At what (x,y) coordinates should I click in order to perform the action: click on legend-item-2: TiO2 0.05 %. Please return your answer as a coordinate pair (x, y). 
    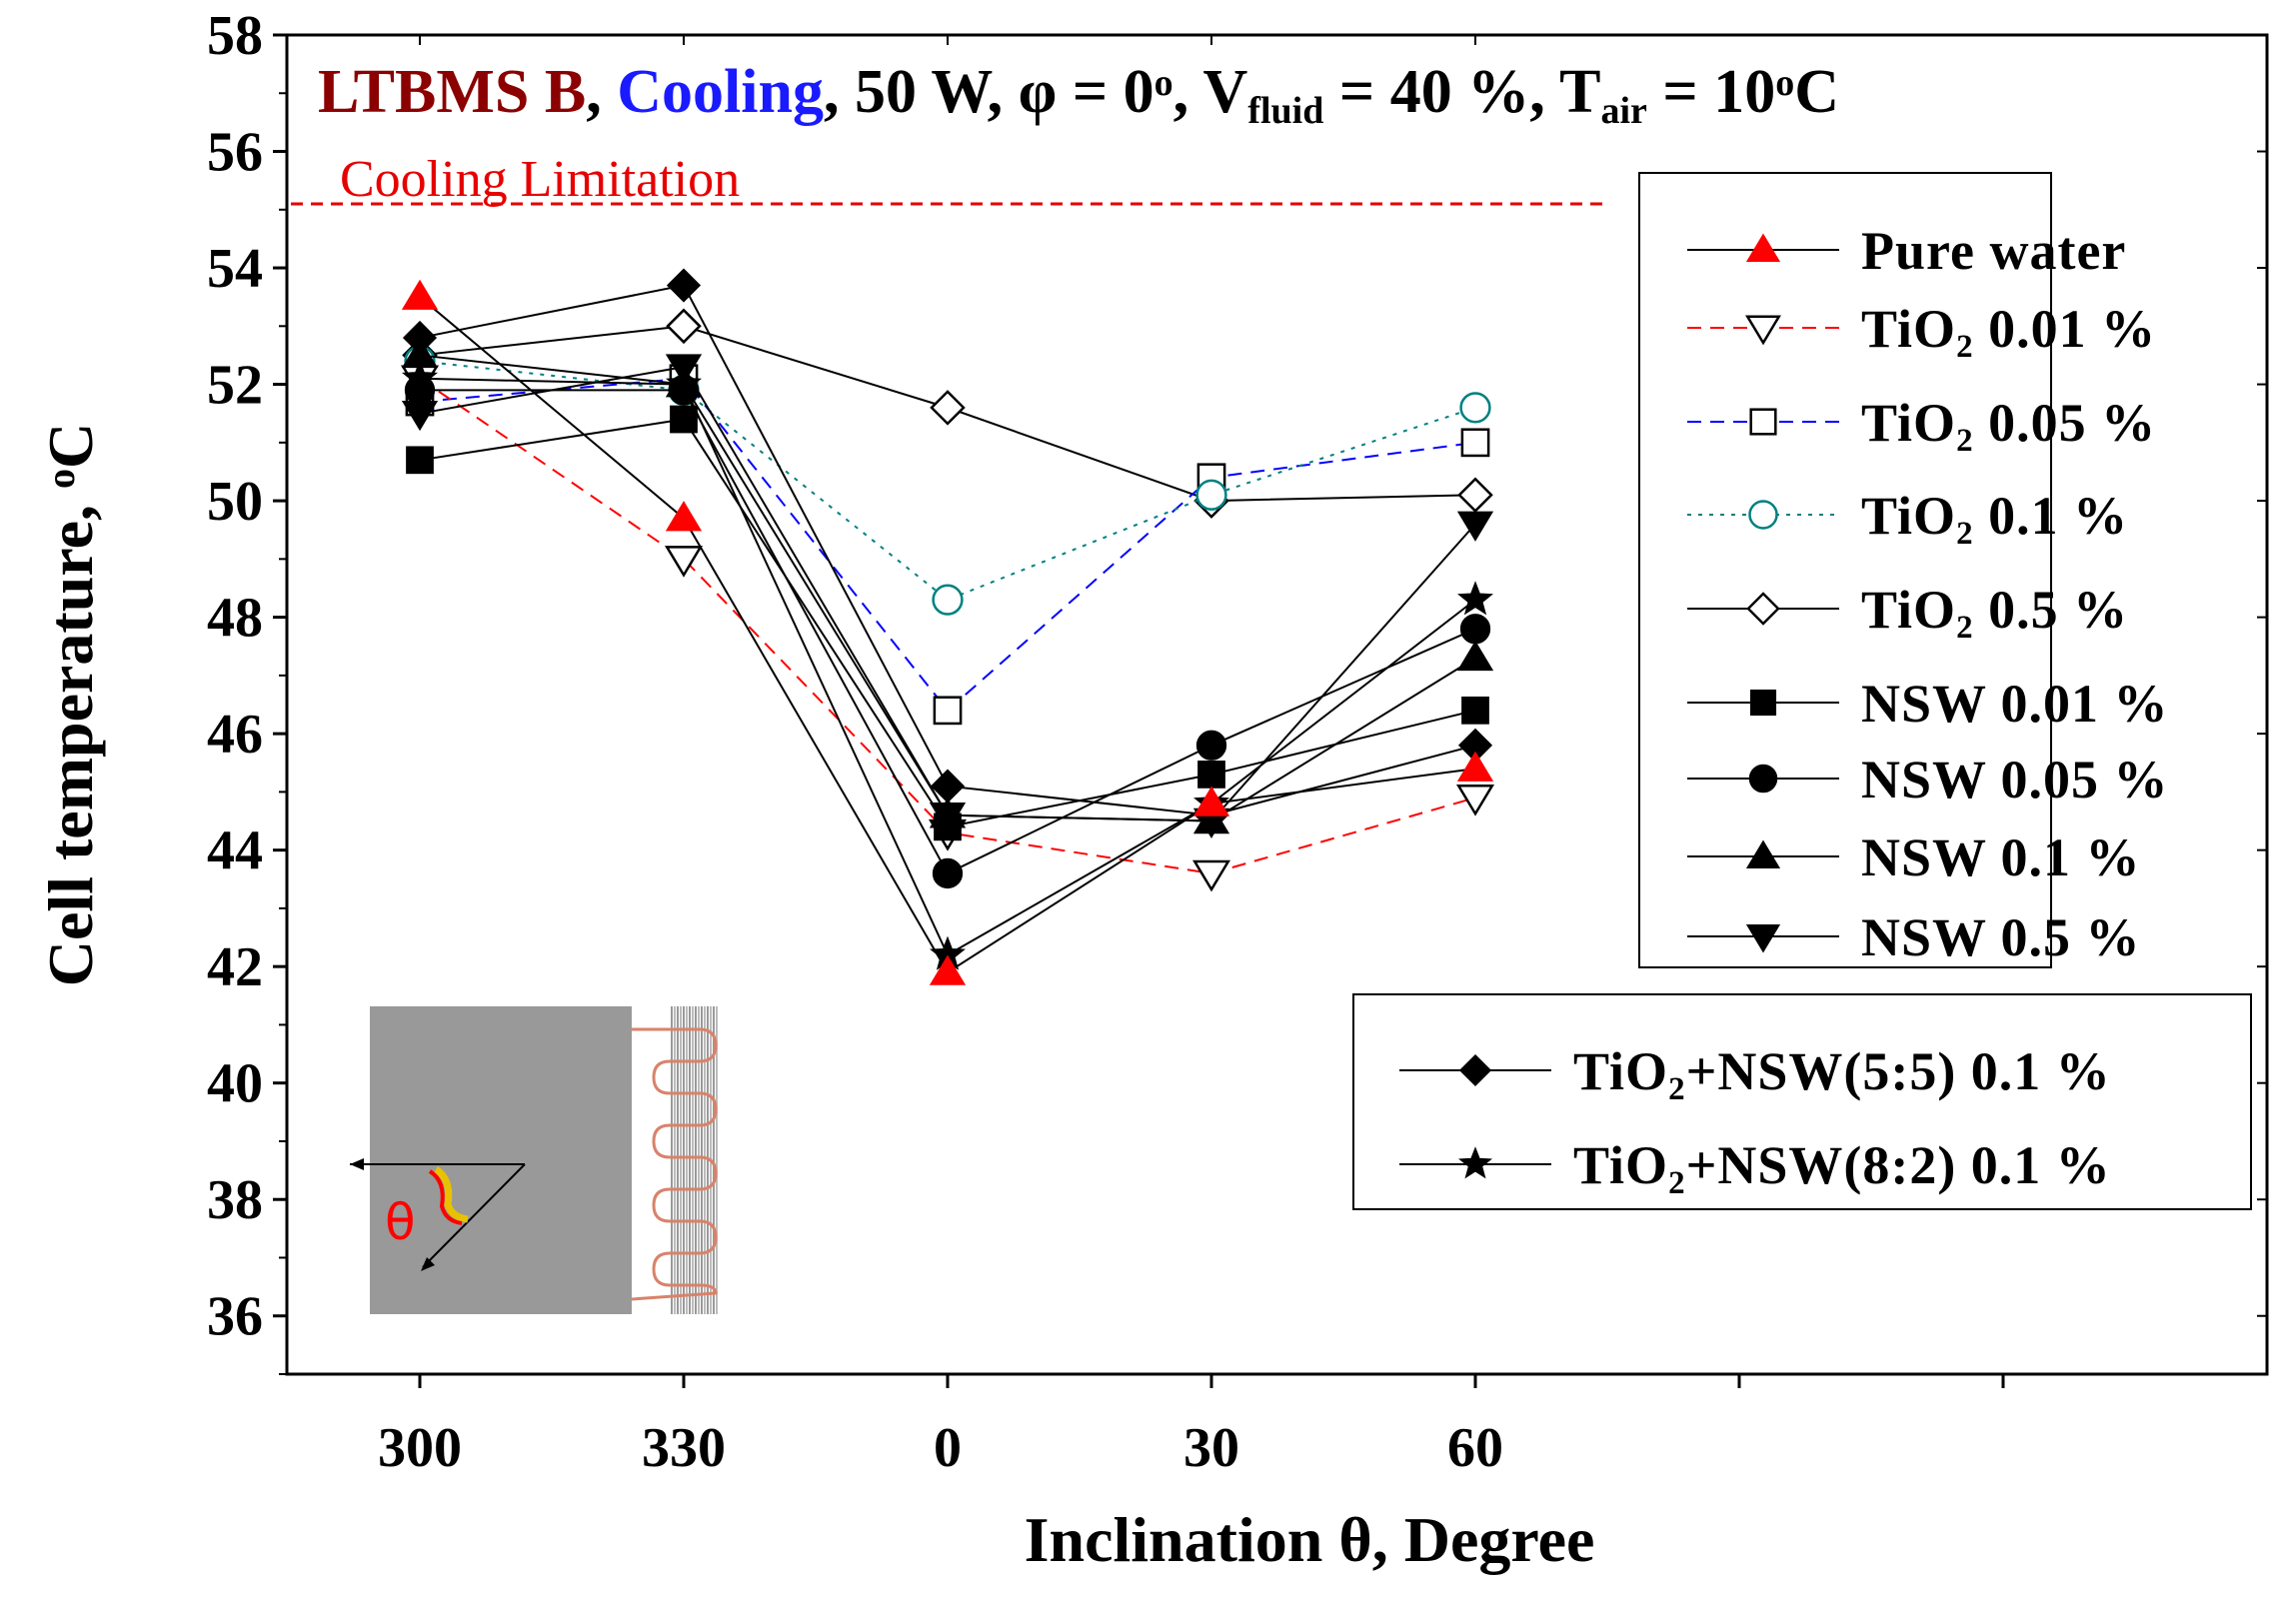
    Looking at the image, I should click on (1922, 426).